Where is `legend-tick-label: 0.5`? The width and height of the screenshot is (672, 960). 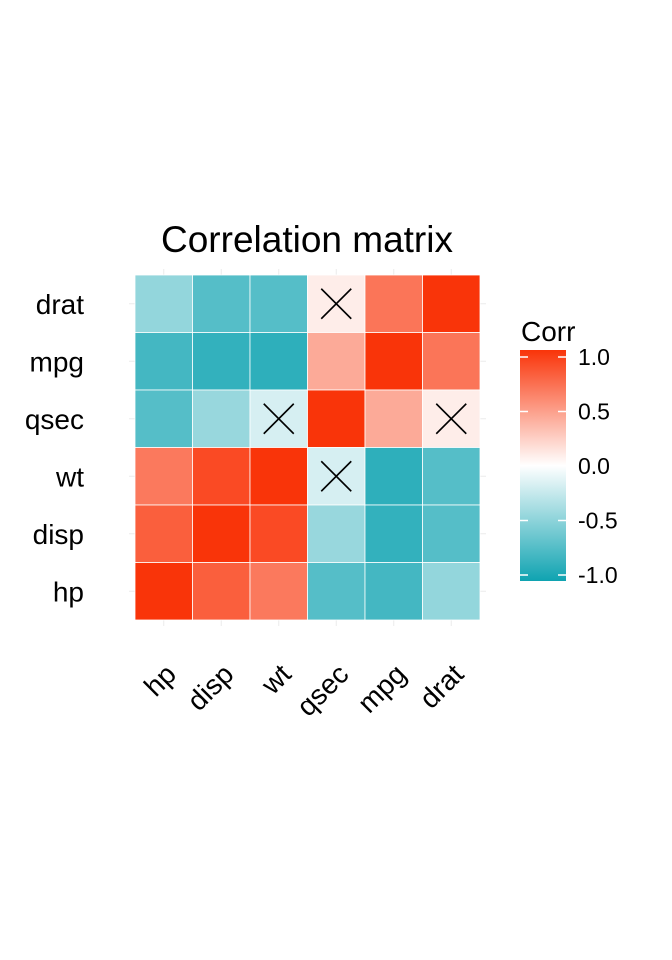 legend-tick-label: 0.5 is located at coordinates (594, 412).